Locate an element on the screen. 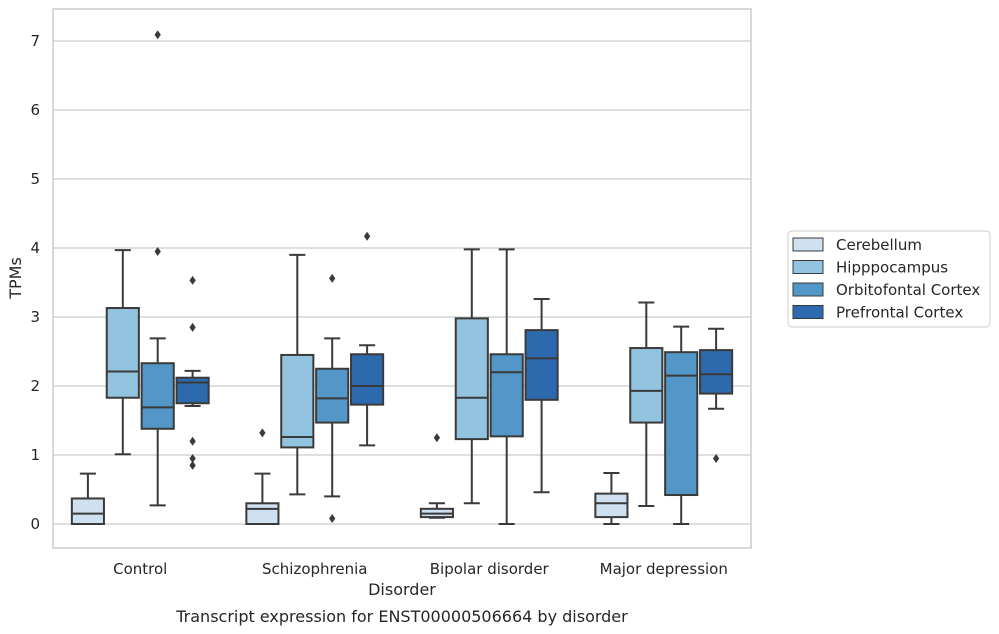 This screenshot has width=999, height=634. x-tick-label: Control is located at coordinates (140, 569).